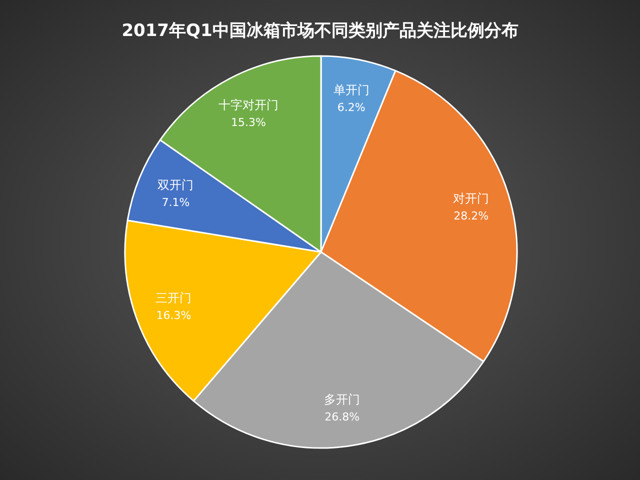  Describe the element at coordinates (320, 31) in the screenshot. I see `chart-title: 2017年Q1中国冰箱市场不同类别产品关注比例分布` at that location.